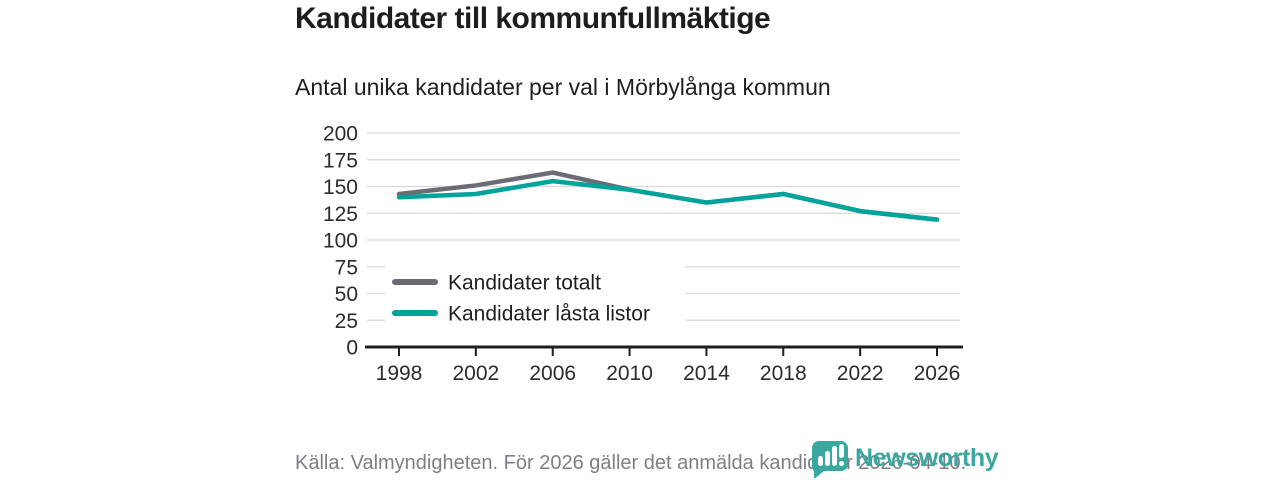  I want to click on x-tick-label: 2018, so click(783, 373).